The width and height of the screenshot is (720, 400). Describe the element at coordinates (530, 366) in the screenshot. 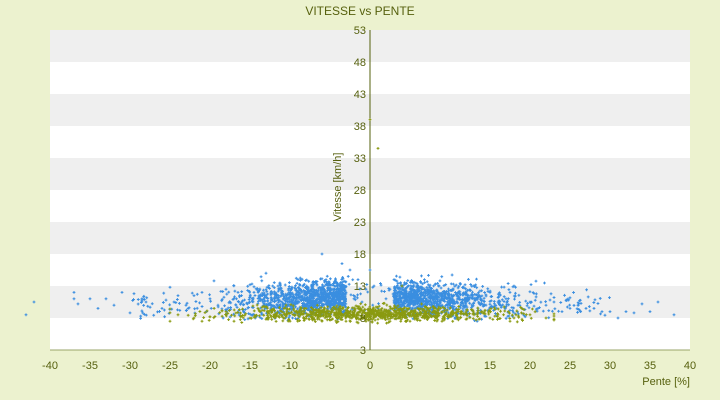

I see `x-tick-label: 20` at that location.